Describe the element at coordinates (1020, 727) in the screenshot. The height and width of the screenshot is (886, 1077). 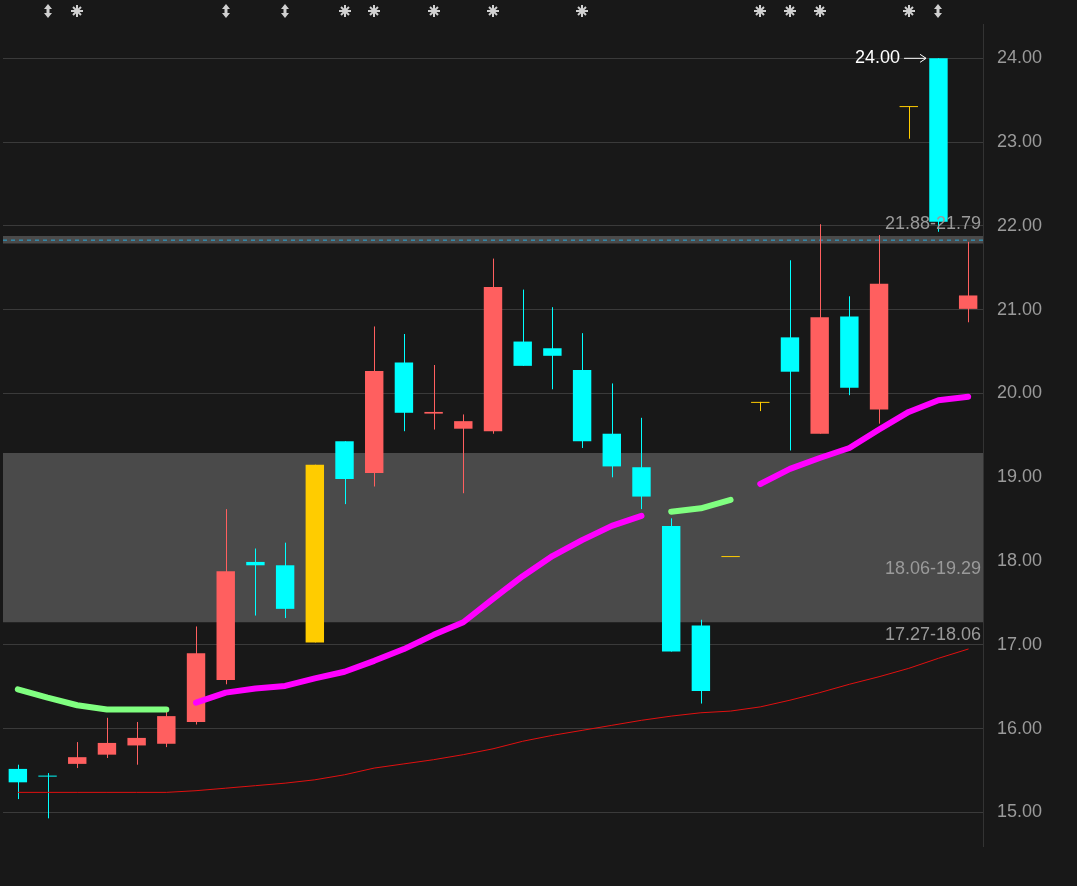
I see `y-tick-label: 16.00` at that location.